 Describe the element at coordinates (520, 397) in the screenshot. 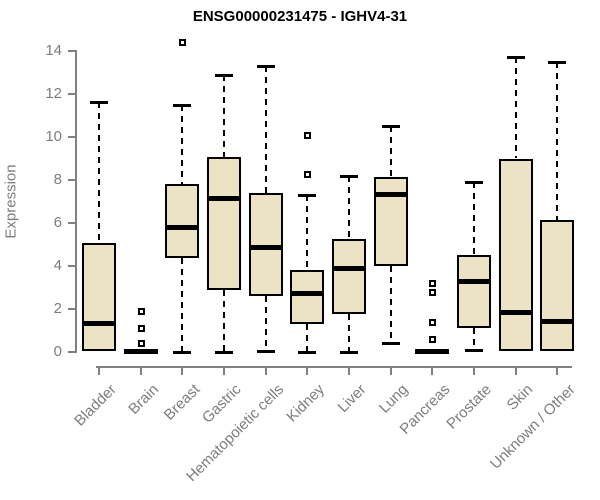

I see `x-category-label: Skin` at that location.